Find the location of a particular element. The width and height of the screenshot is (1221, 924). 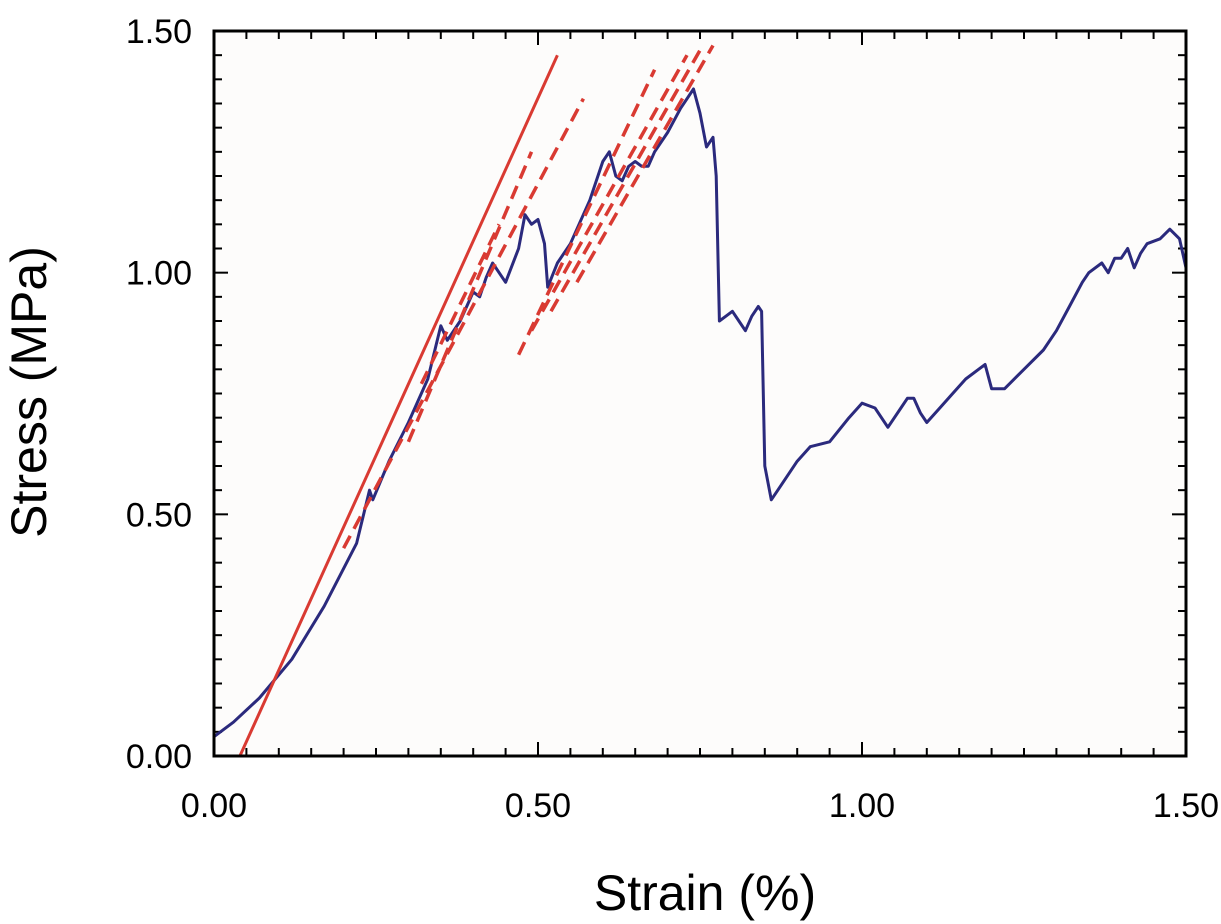

y-tick-label: 0.00 is located at coordinates (159, 757).